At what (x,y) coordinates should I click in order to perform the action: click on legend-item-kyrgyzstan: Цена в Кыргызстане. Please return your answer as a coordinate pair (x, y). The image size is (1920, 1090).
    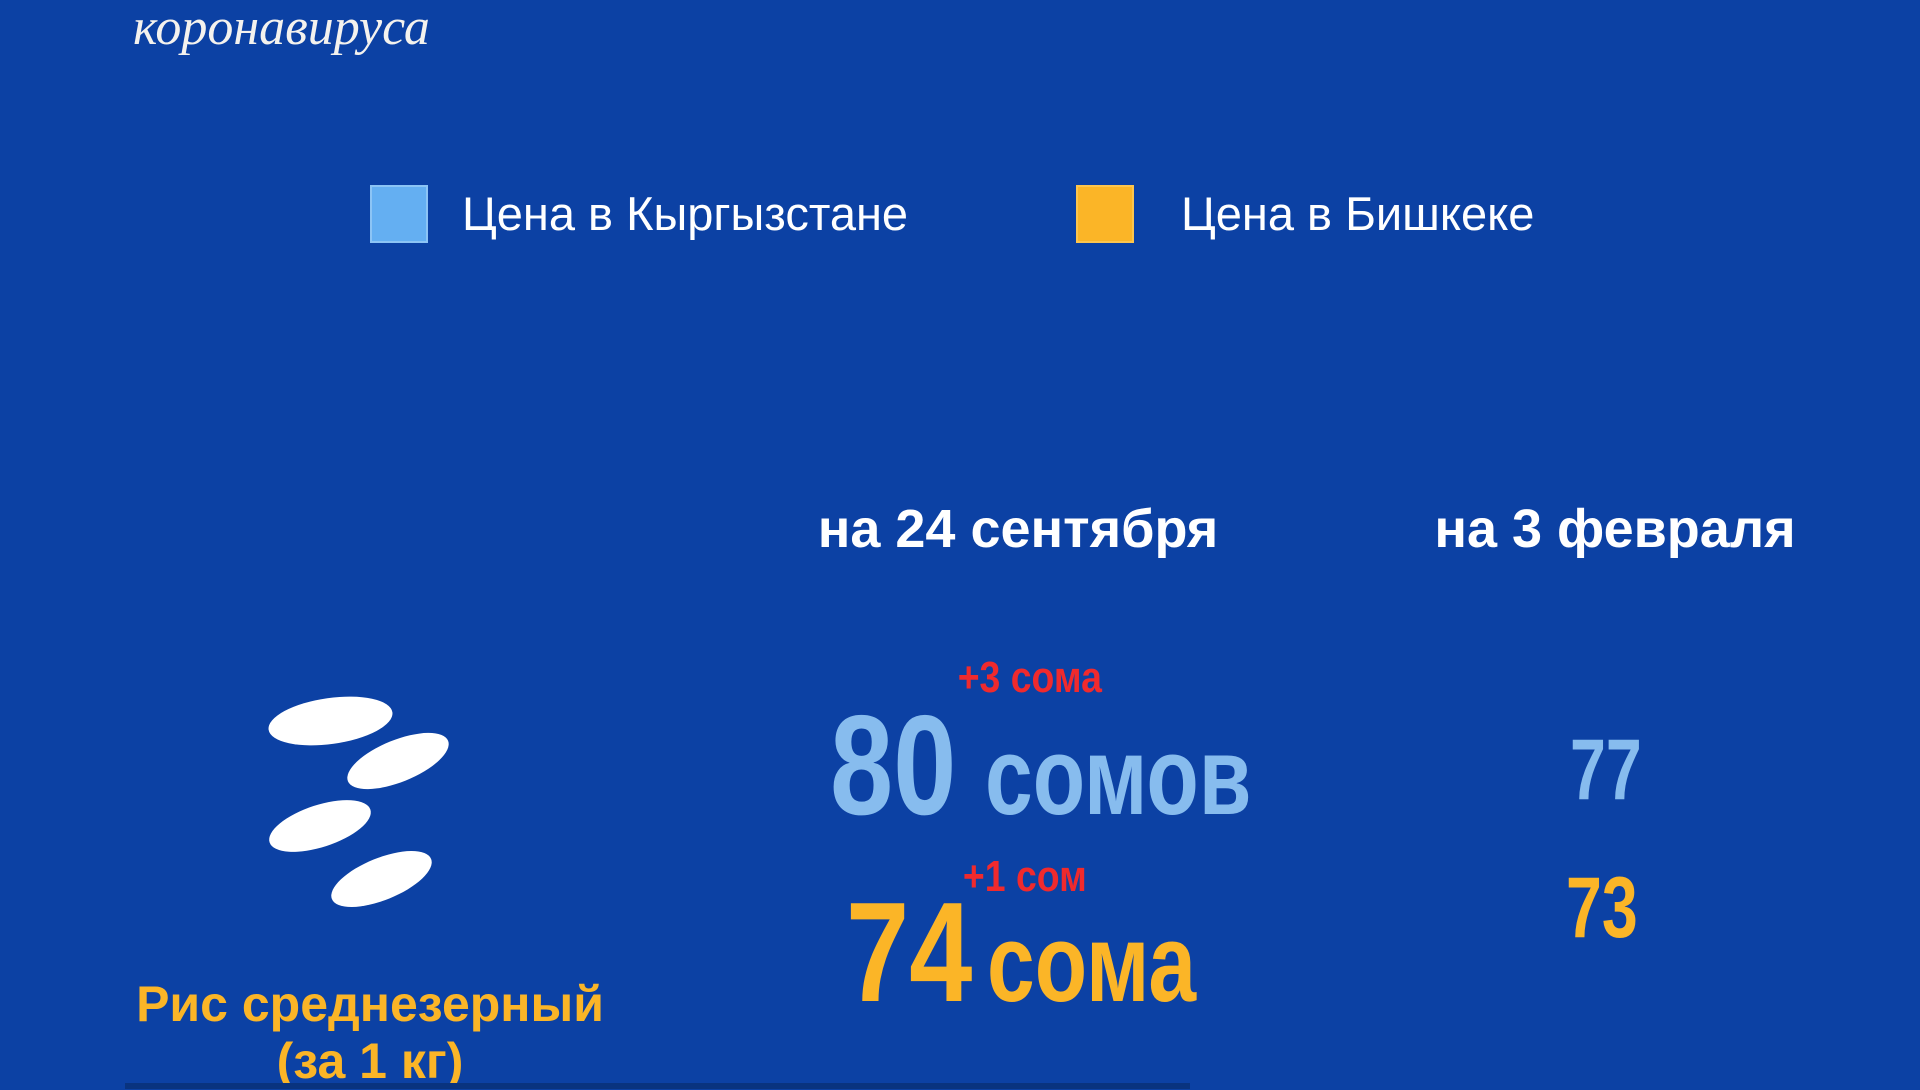
    Looking at the image, I should click on (639, 214).